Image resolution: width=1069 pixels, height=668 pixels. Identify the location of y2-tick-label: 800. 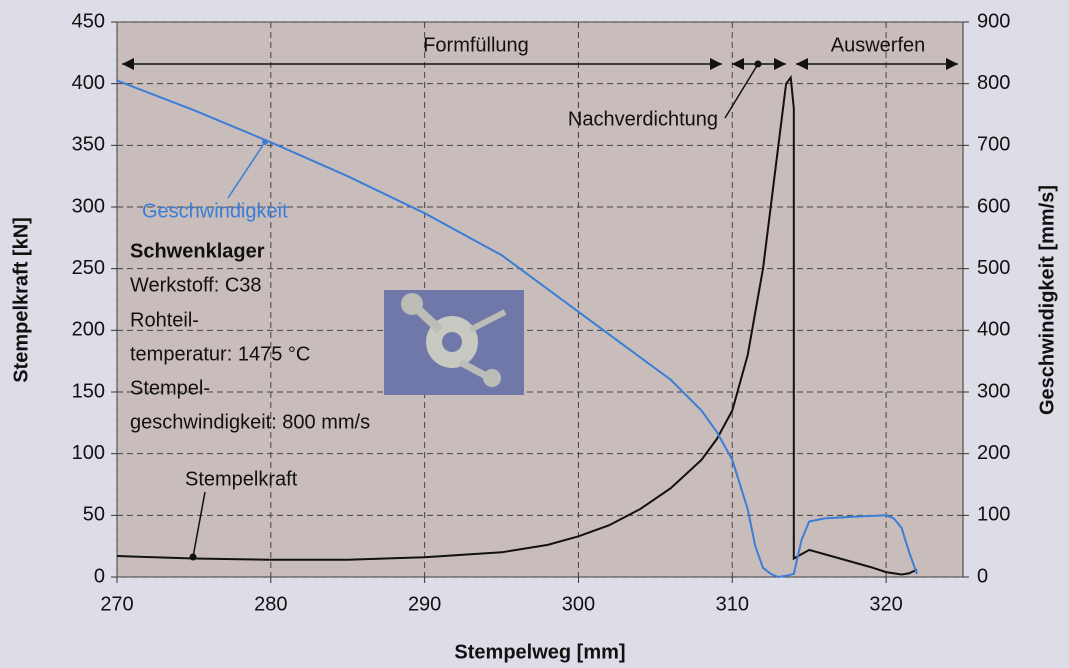
(993, 83).